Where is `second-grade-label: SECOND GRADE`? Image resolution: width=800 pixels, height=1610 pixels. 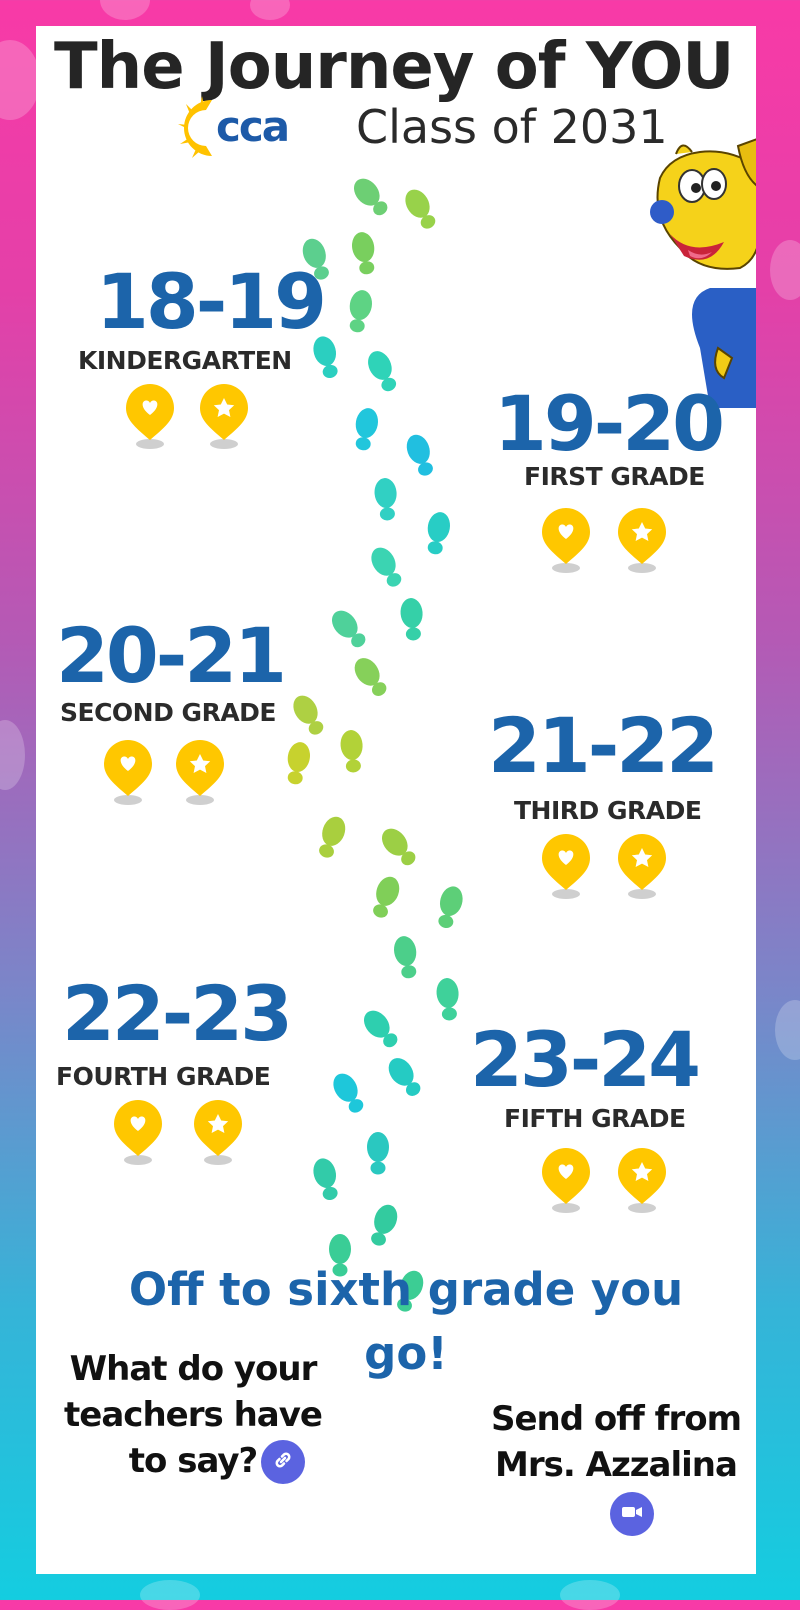
second-grade-label: SECOND GRADE is located at coordinates (168, 712).